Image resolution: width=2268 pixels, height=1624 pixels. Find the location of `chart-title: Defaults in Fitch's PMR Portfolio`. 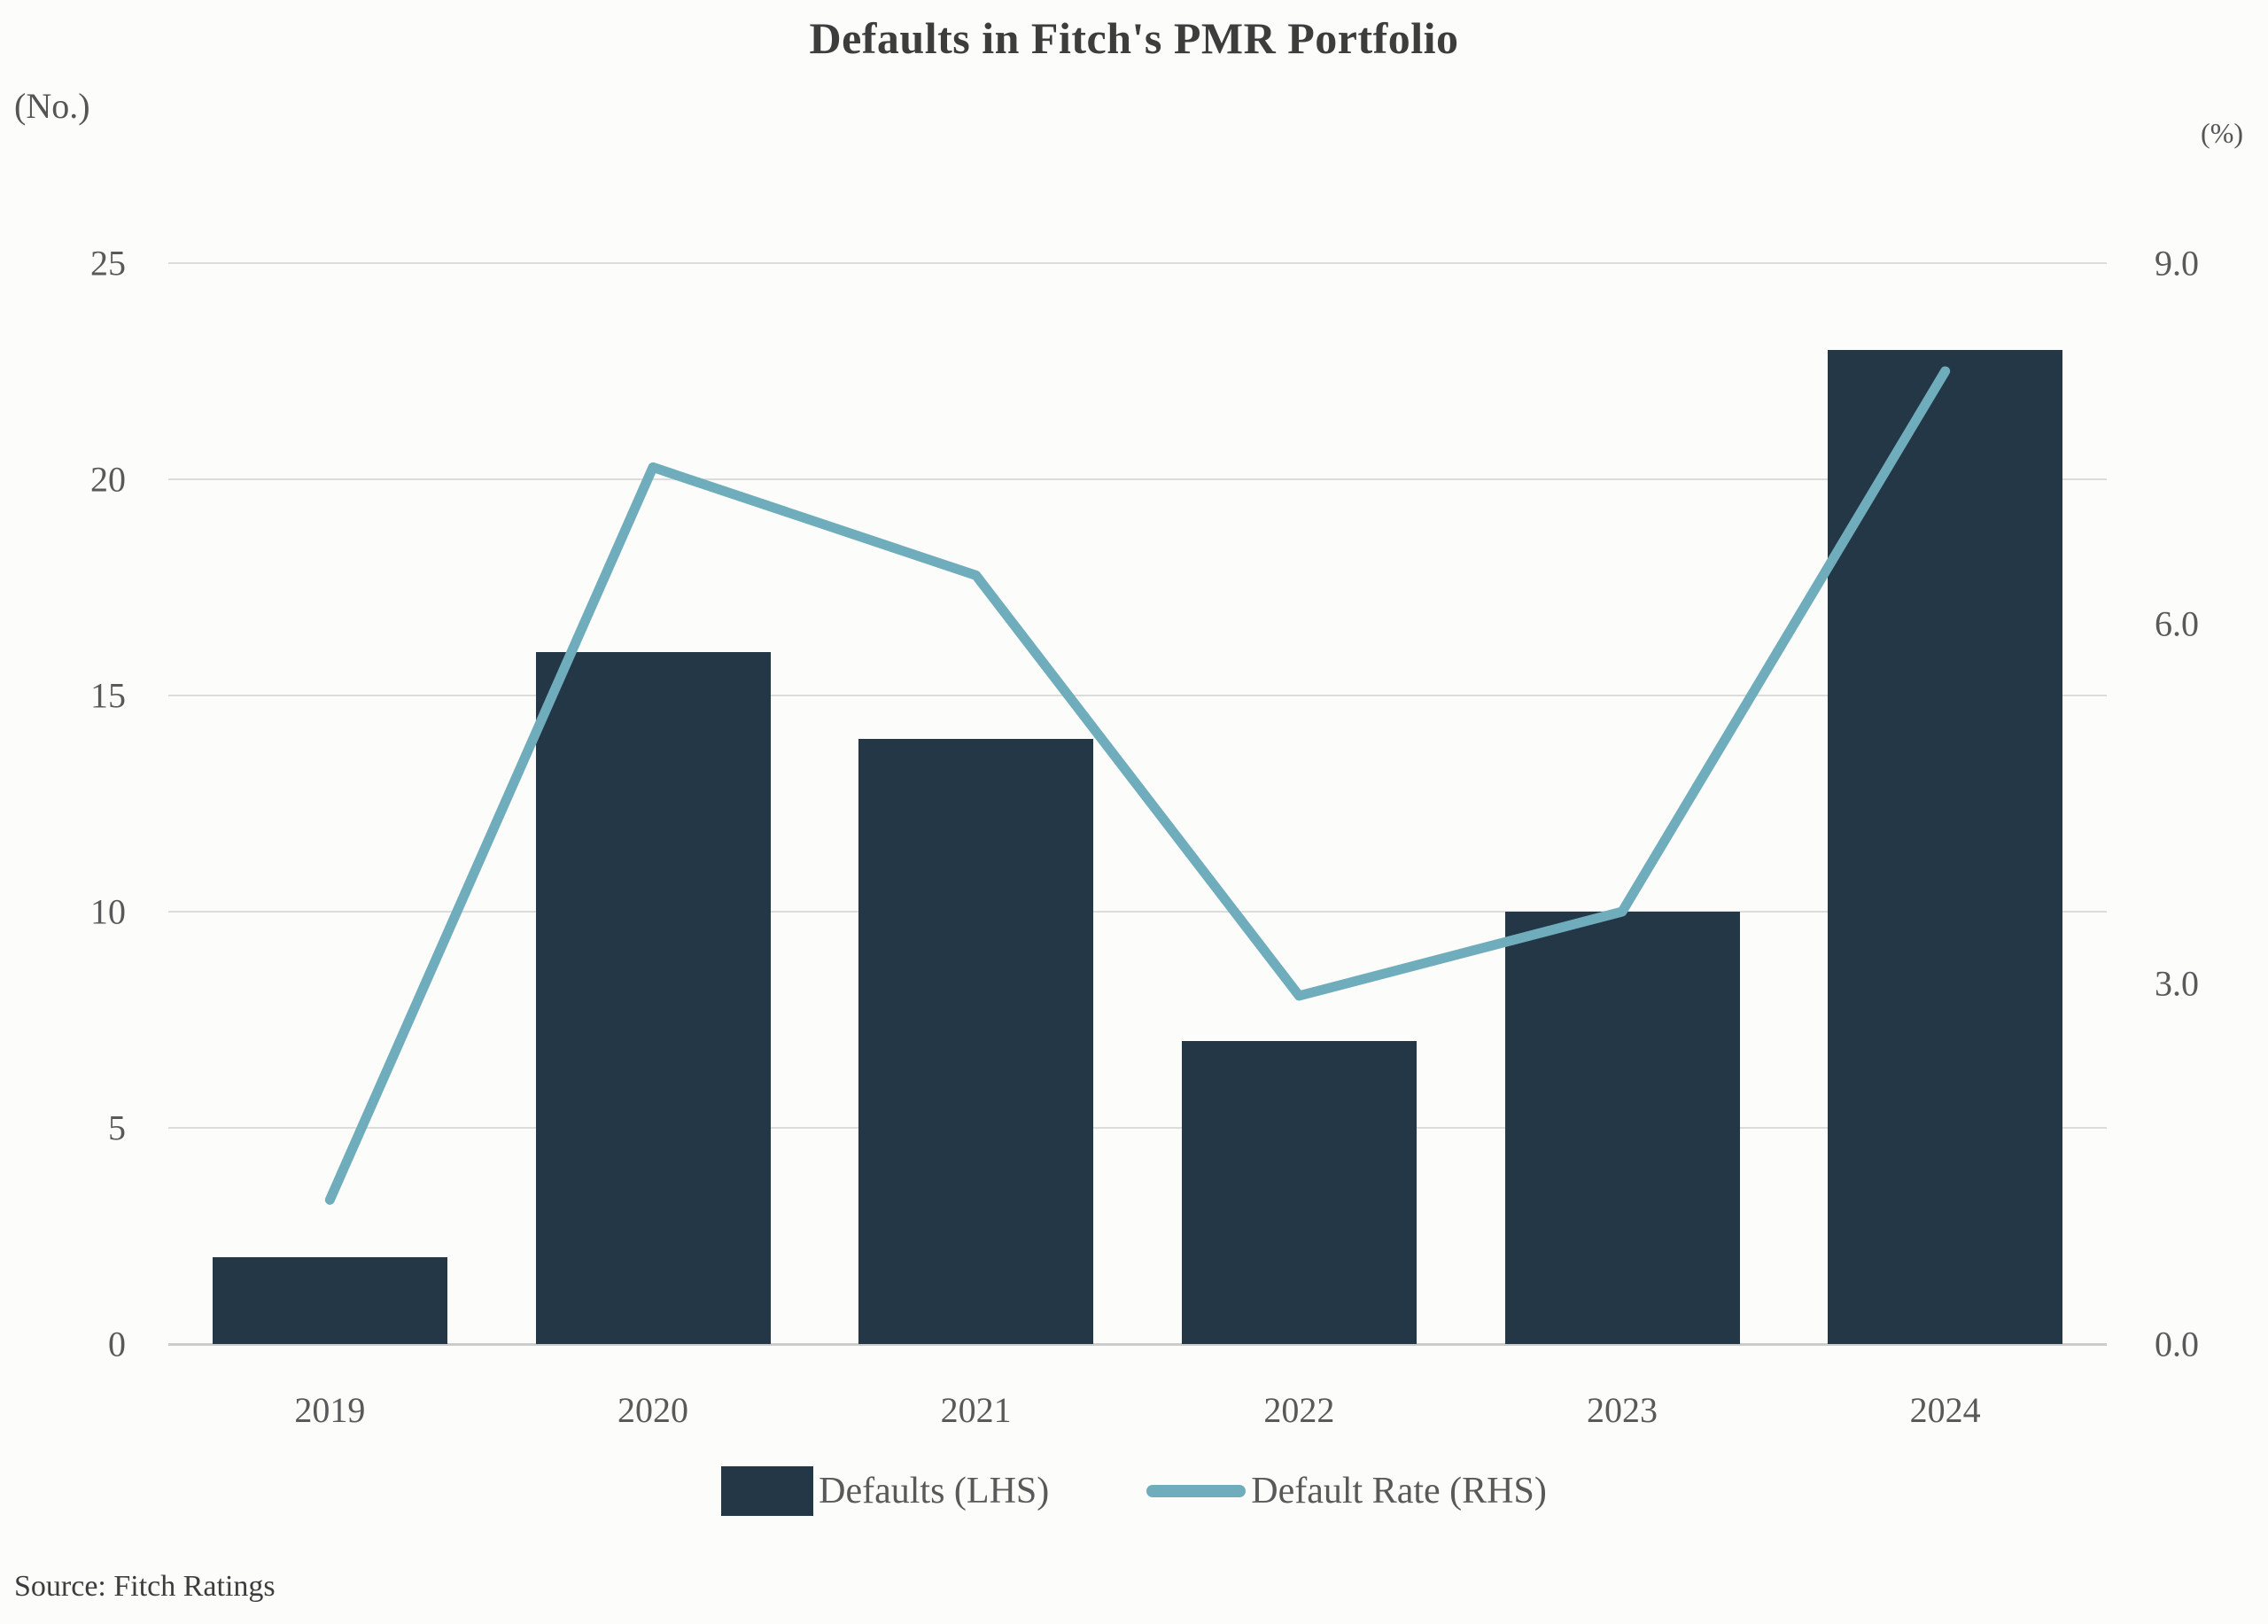

chart-title: Defaults in Fitch's PMR Portfolio is located at coordinates (1134, 38).